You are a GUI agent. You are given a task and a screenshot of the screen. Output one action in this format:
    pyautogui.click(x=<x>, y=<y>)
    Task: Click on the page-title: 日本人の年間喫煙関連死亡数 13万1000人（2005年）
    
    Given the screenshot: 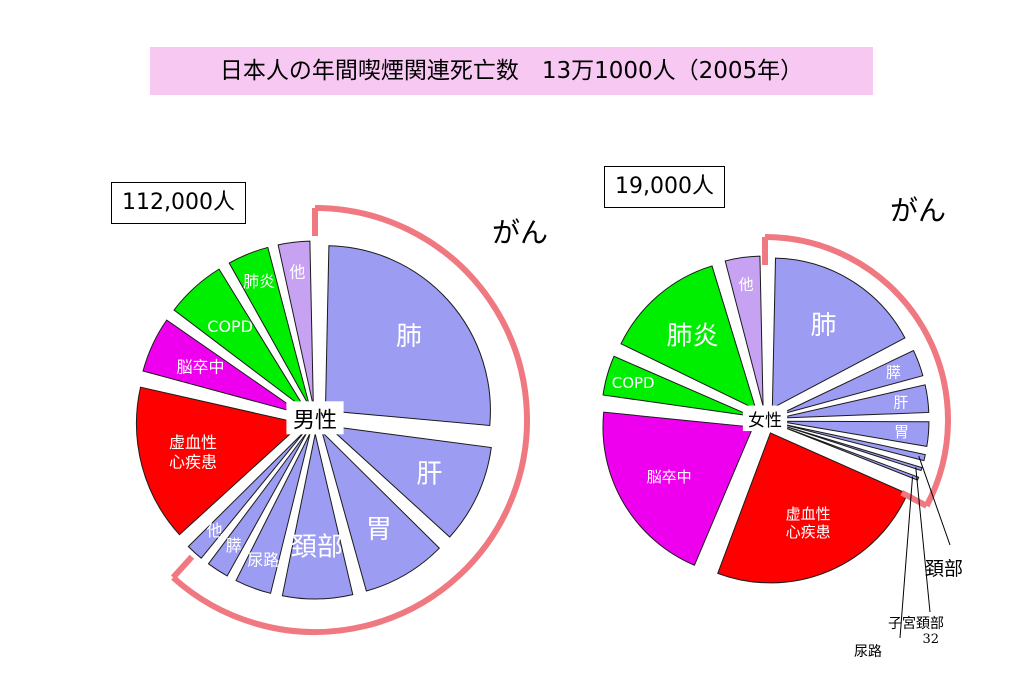 What is the action you would take?
    pyautogui.click(x=511, y=71)
    